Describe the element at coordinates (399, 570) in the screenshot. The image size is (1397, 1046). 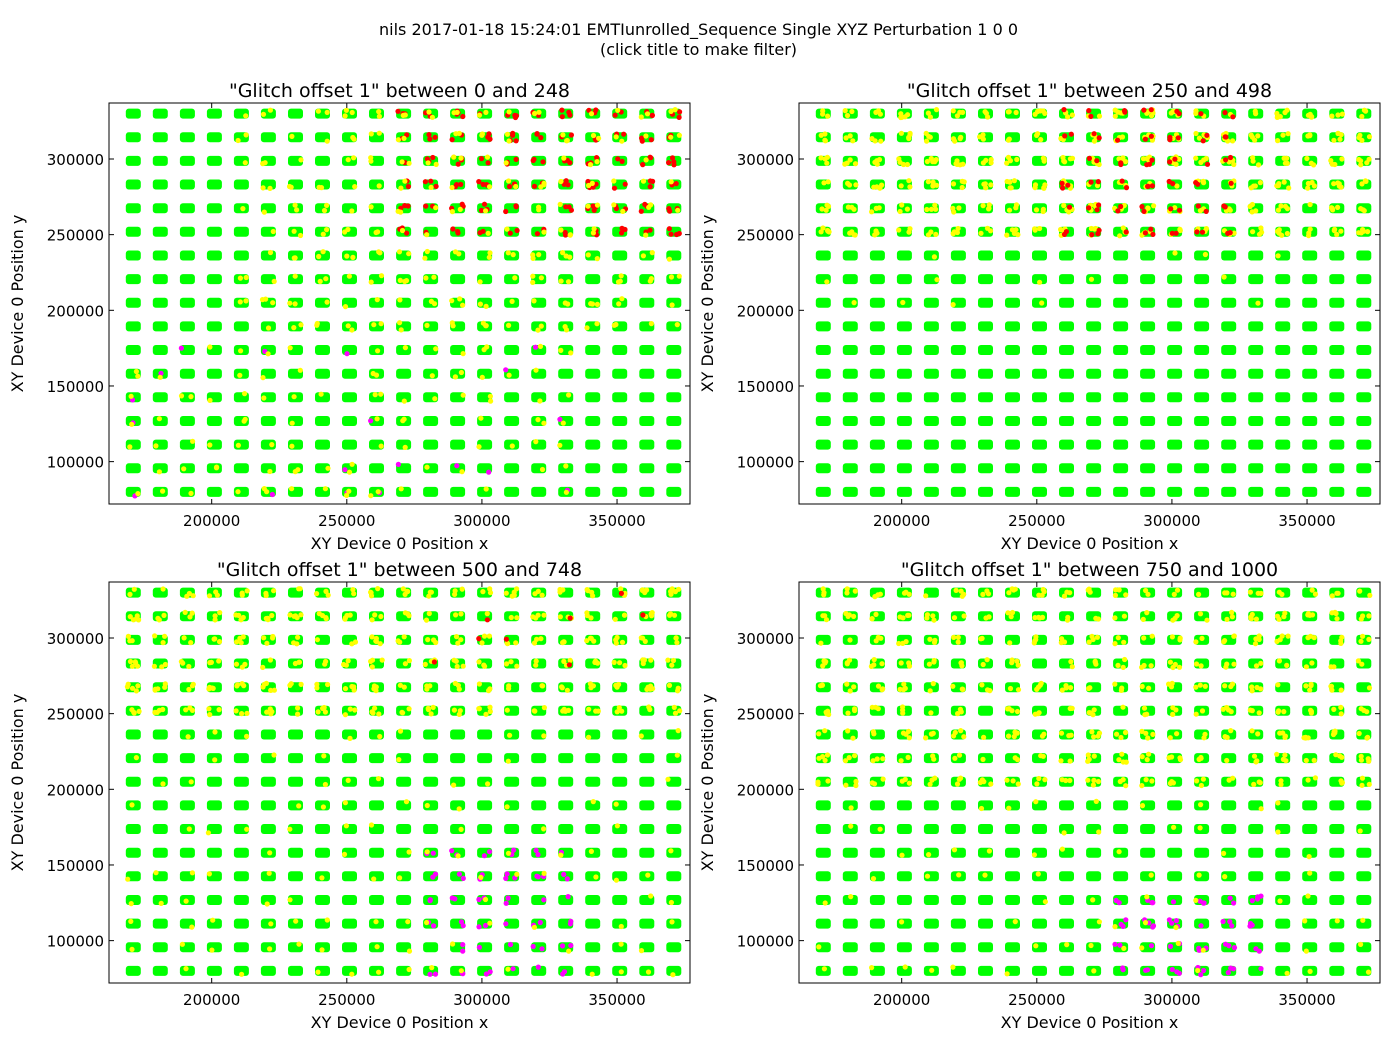
I see `panel-title: "Glitch offset 1" between 500 and 748` at that location.